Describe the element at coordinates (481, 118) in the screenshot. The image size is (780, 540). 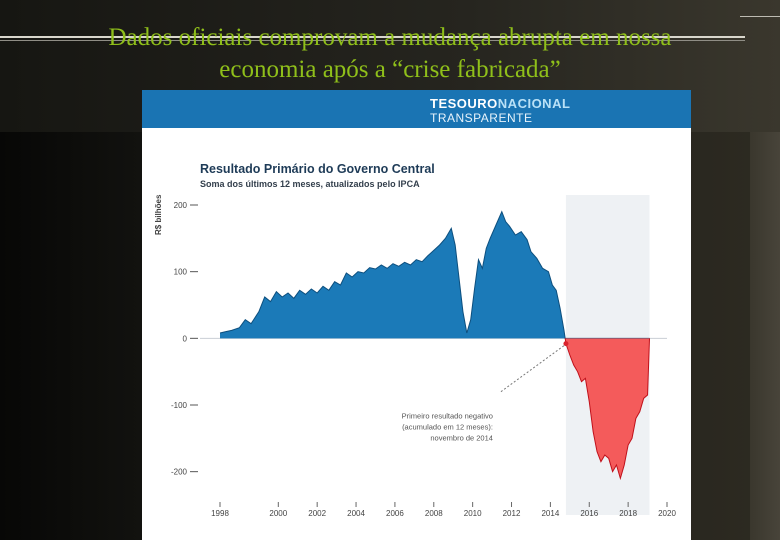
I see `brand-logo-bottom: TRANSPARENTE` at that location.